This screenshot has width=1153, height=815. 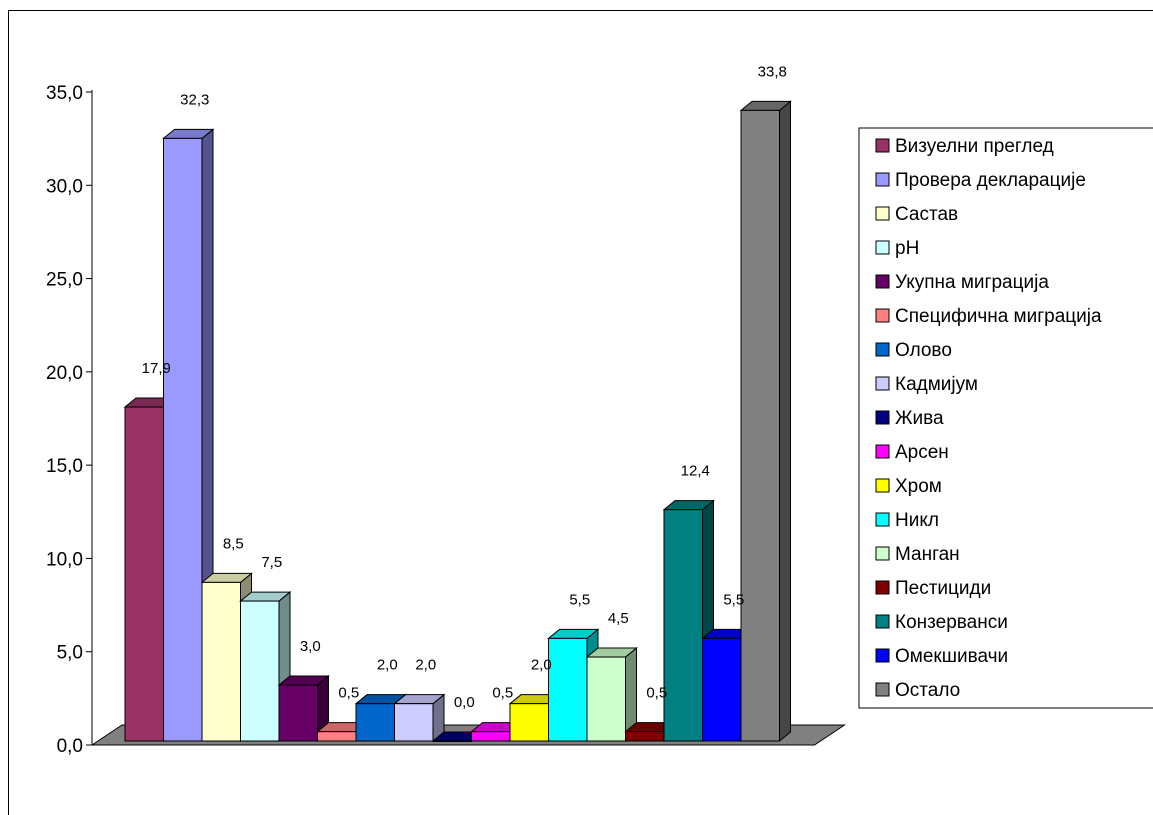 I want to click on data-label: 32,3, so click(x=194, y=99).